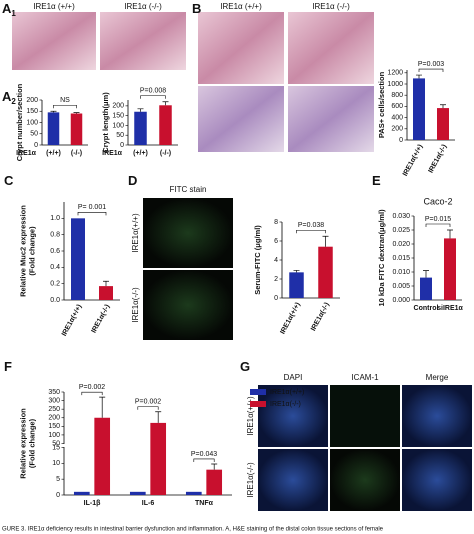 The height and width of the screenshot is (534, 474). What do you see at coordinates (276, 260) in the screenshot?
I see `y-tick-label: 4` at bounding box center [276, 260].